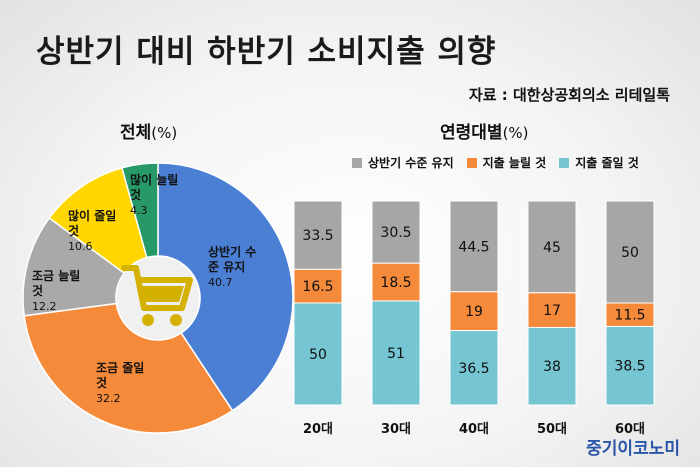  I want to click on bar-value-label: 36.5, so click(473, 369).